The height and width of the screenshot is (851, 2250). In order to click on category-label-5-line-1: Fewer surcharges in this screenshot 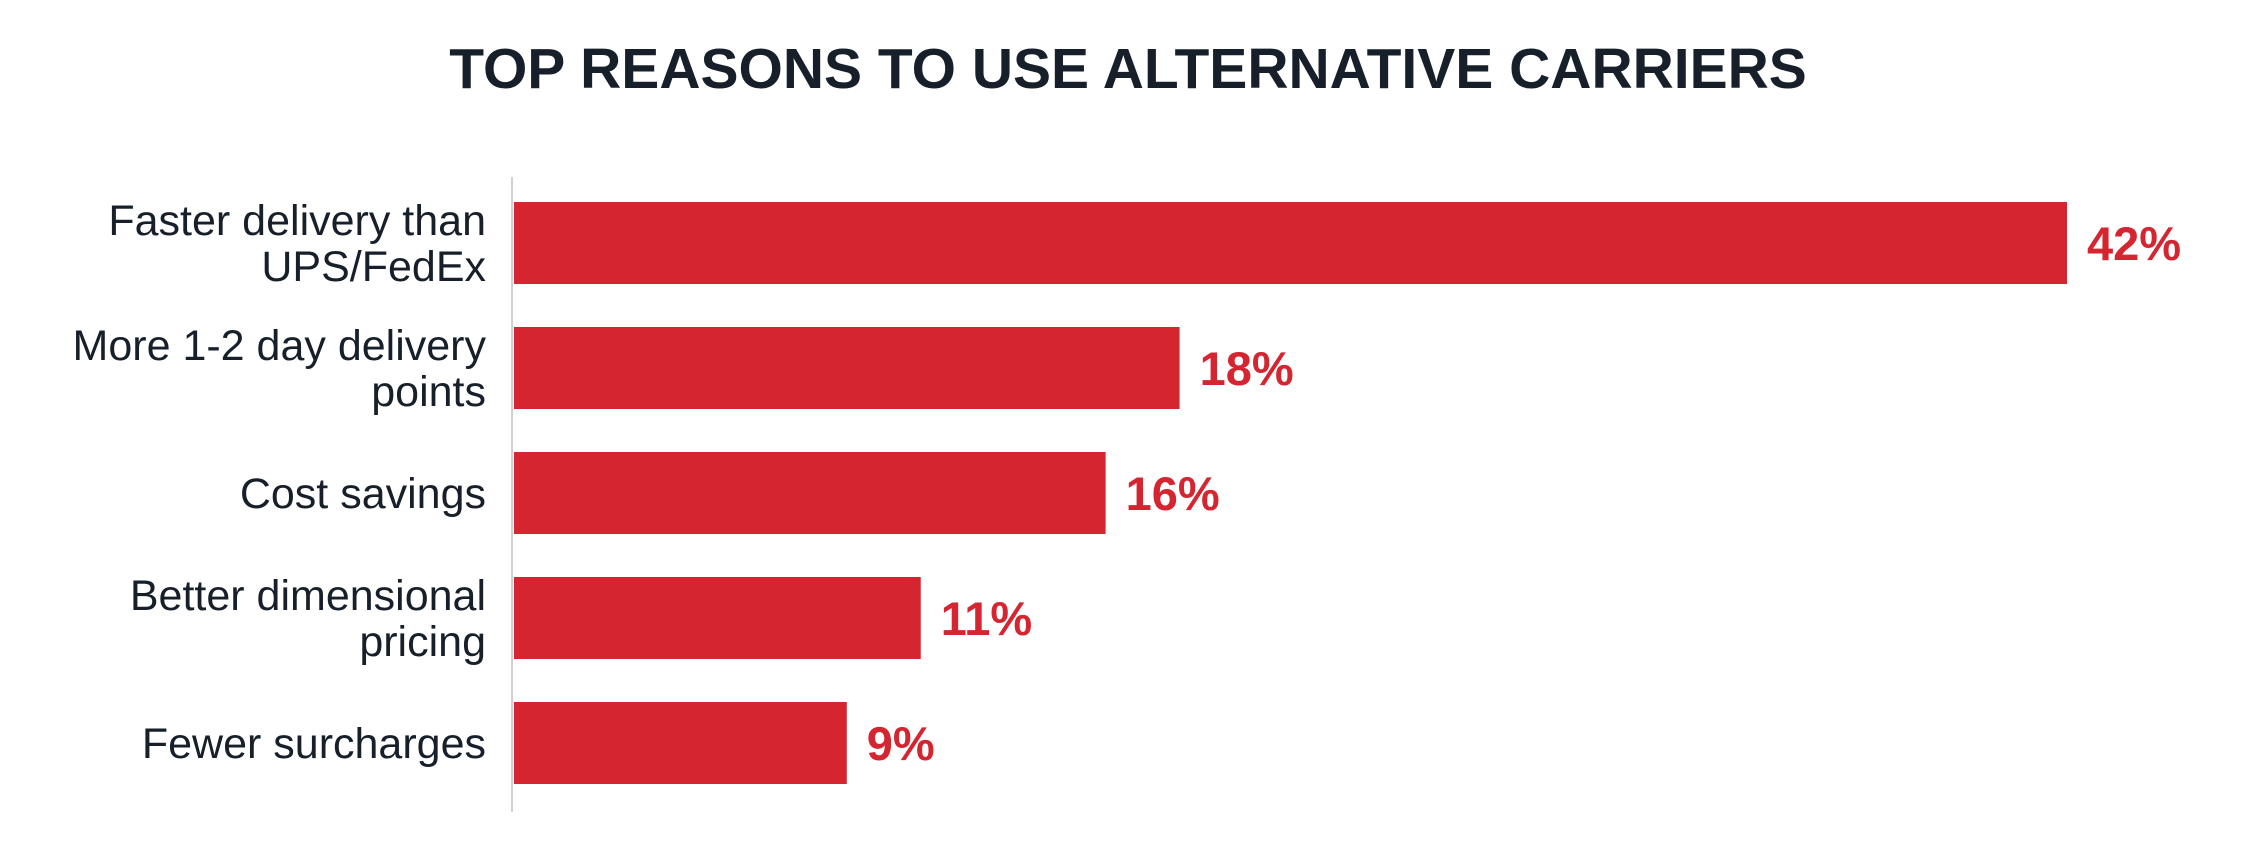, I will do `click(314, 744)`.